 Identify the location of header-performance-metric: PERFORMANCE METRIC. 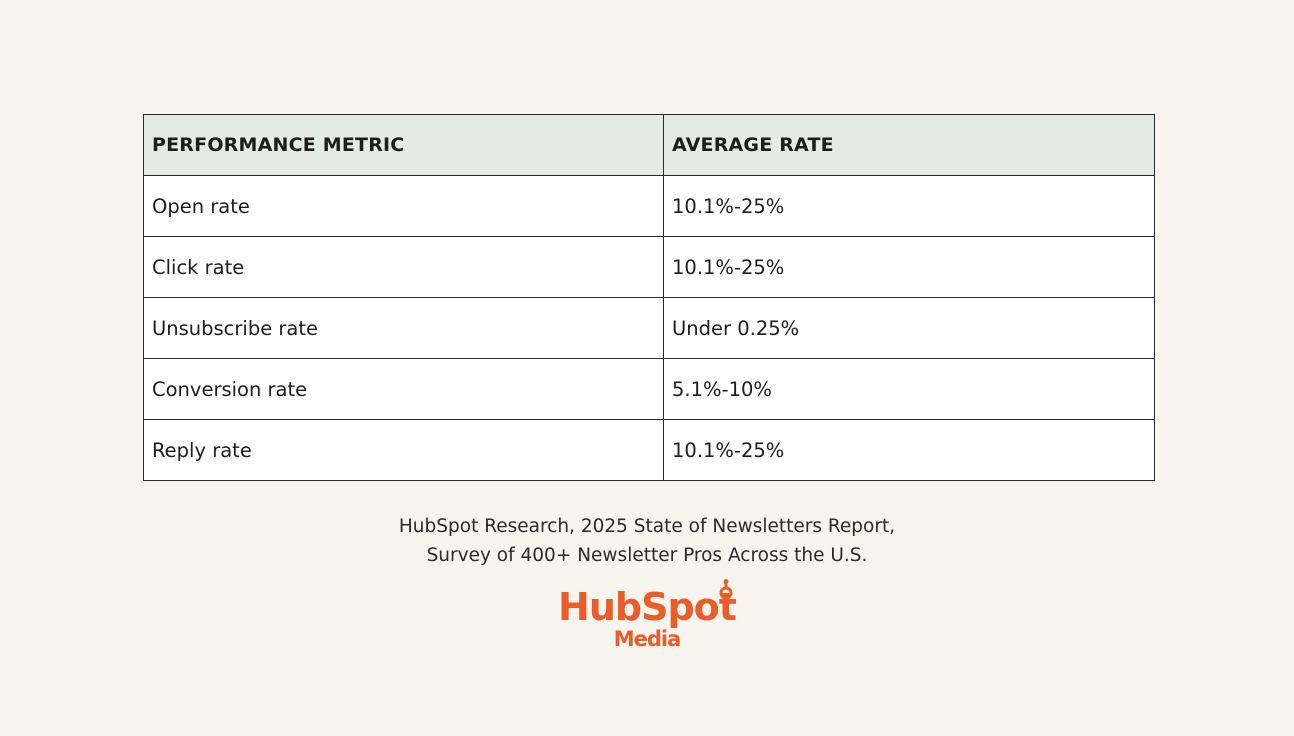
(403, 145).